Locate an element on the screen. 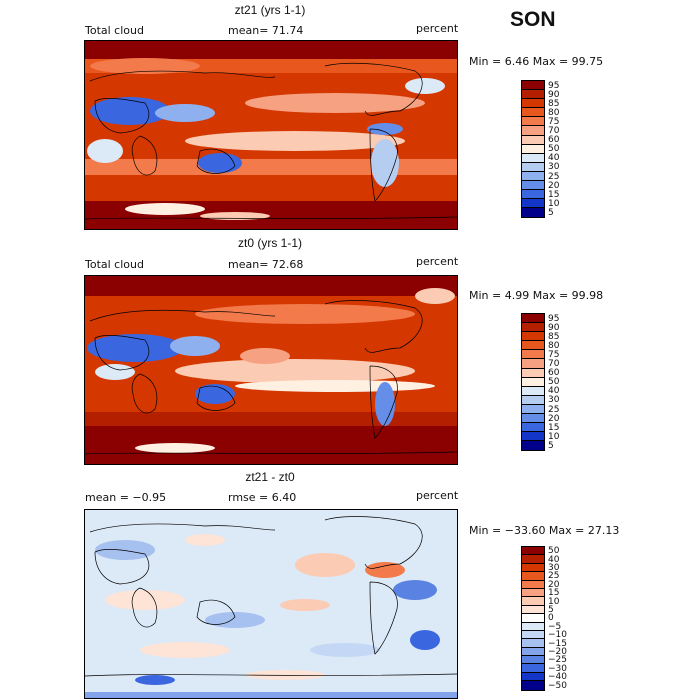  min-max-label: Min = −33.60 Max = 27.13 is located at coordinates (544, 530).